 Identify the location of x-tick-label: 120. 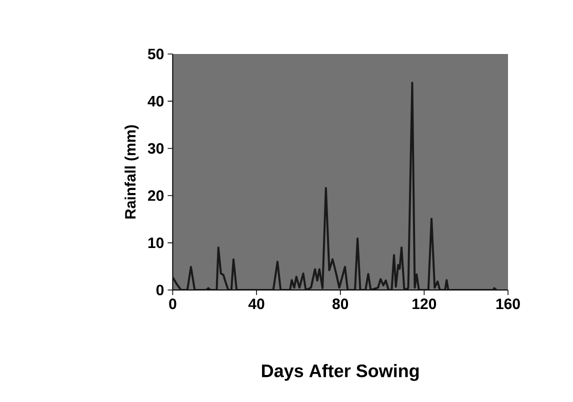
(424, 304).